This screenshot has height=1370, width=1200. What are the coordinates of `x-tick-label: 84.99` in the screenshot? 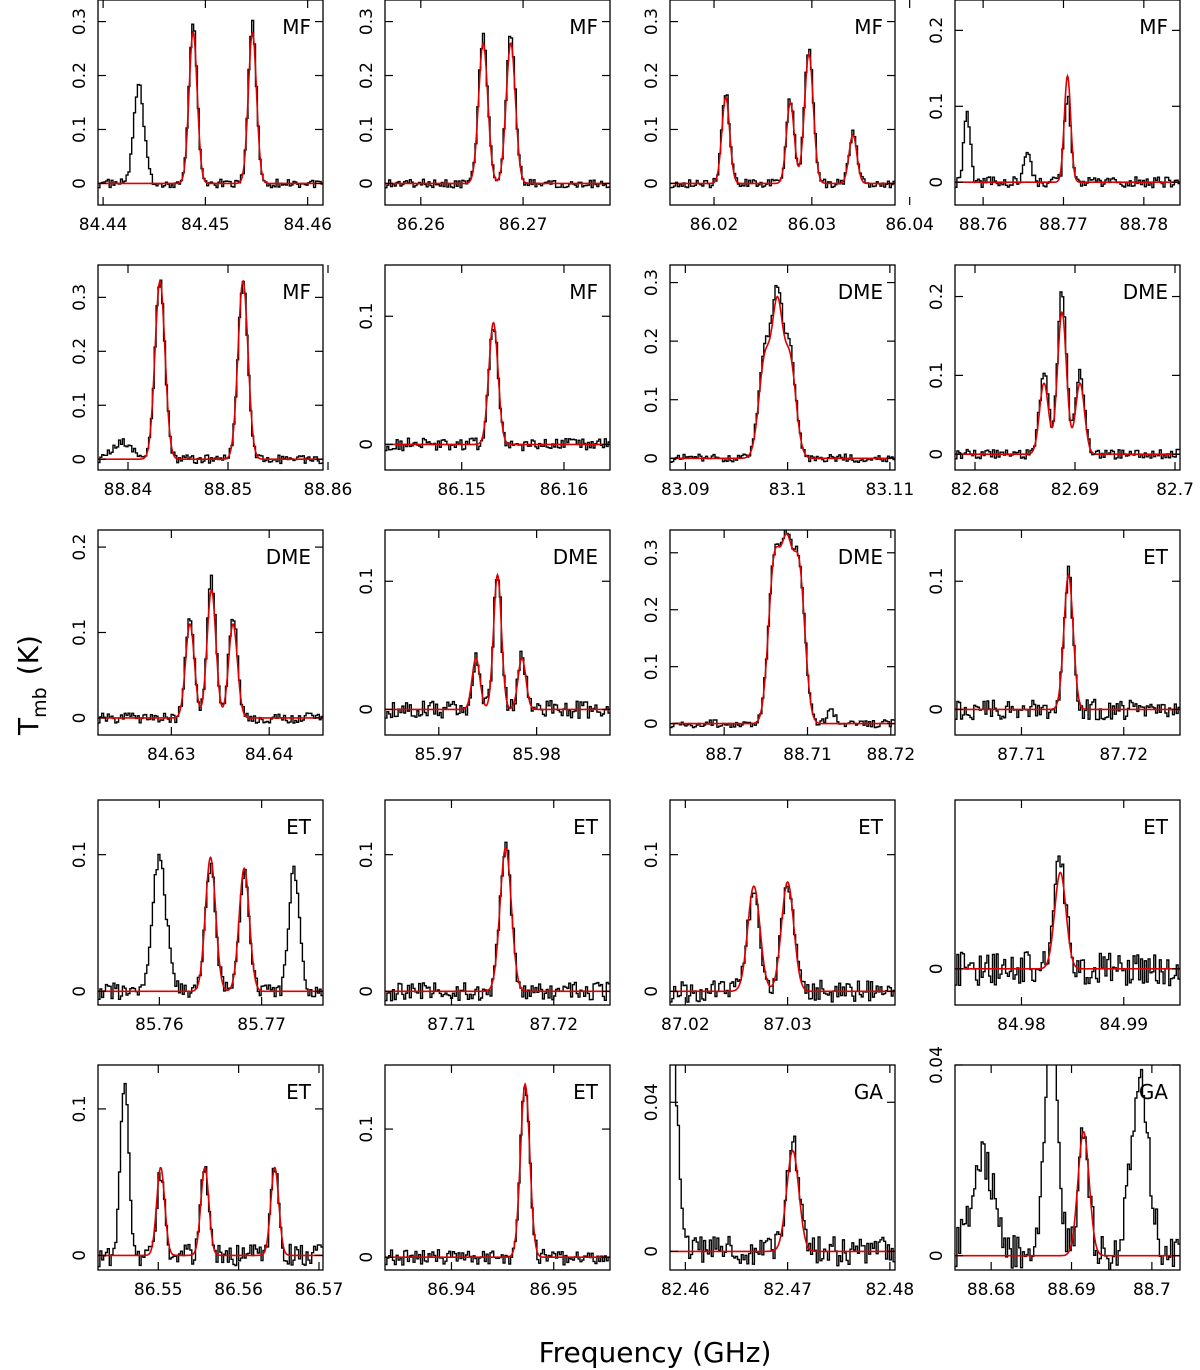 It's located at (1123, 1025).